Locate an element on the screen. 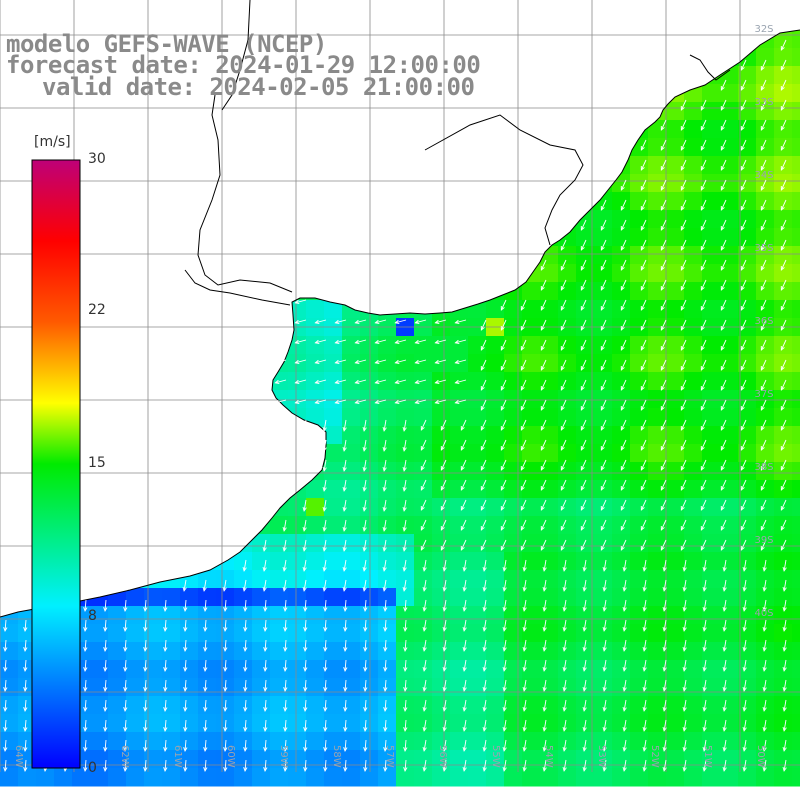 The width and height of the screenshot is (800, 800). model-title: modelo GEFS-WAVE (NCEP) is located at coordinates (166, 44).